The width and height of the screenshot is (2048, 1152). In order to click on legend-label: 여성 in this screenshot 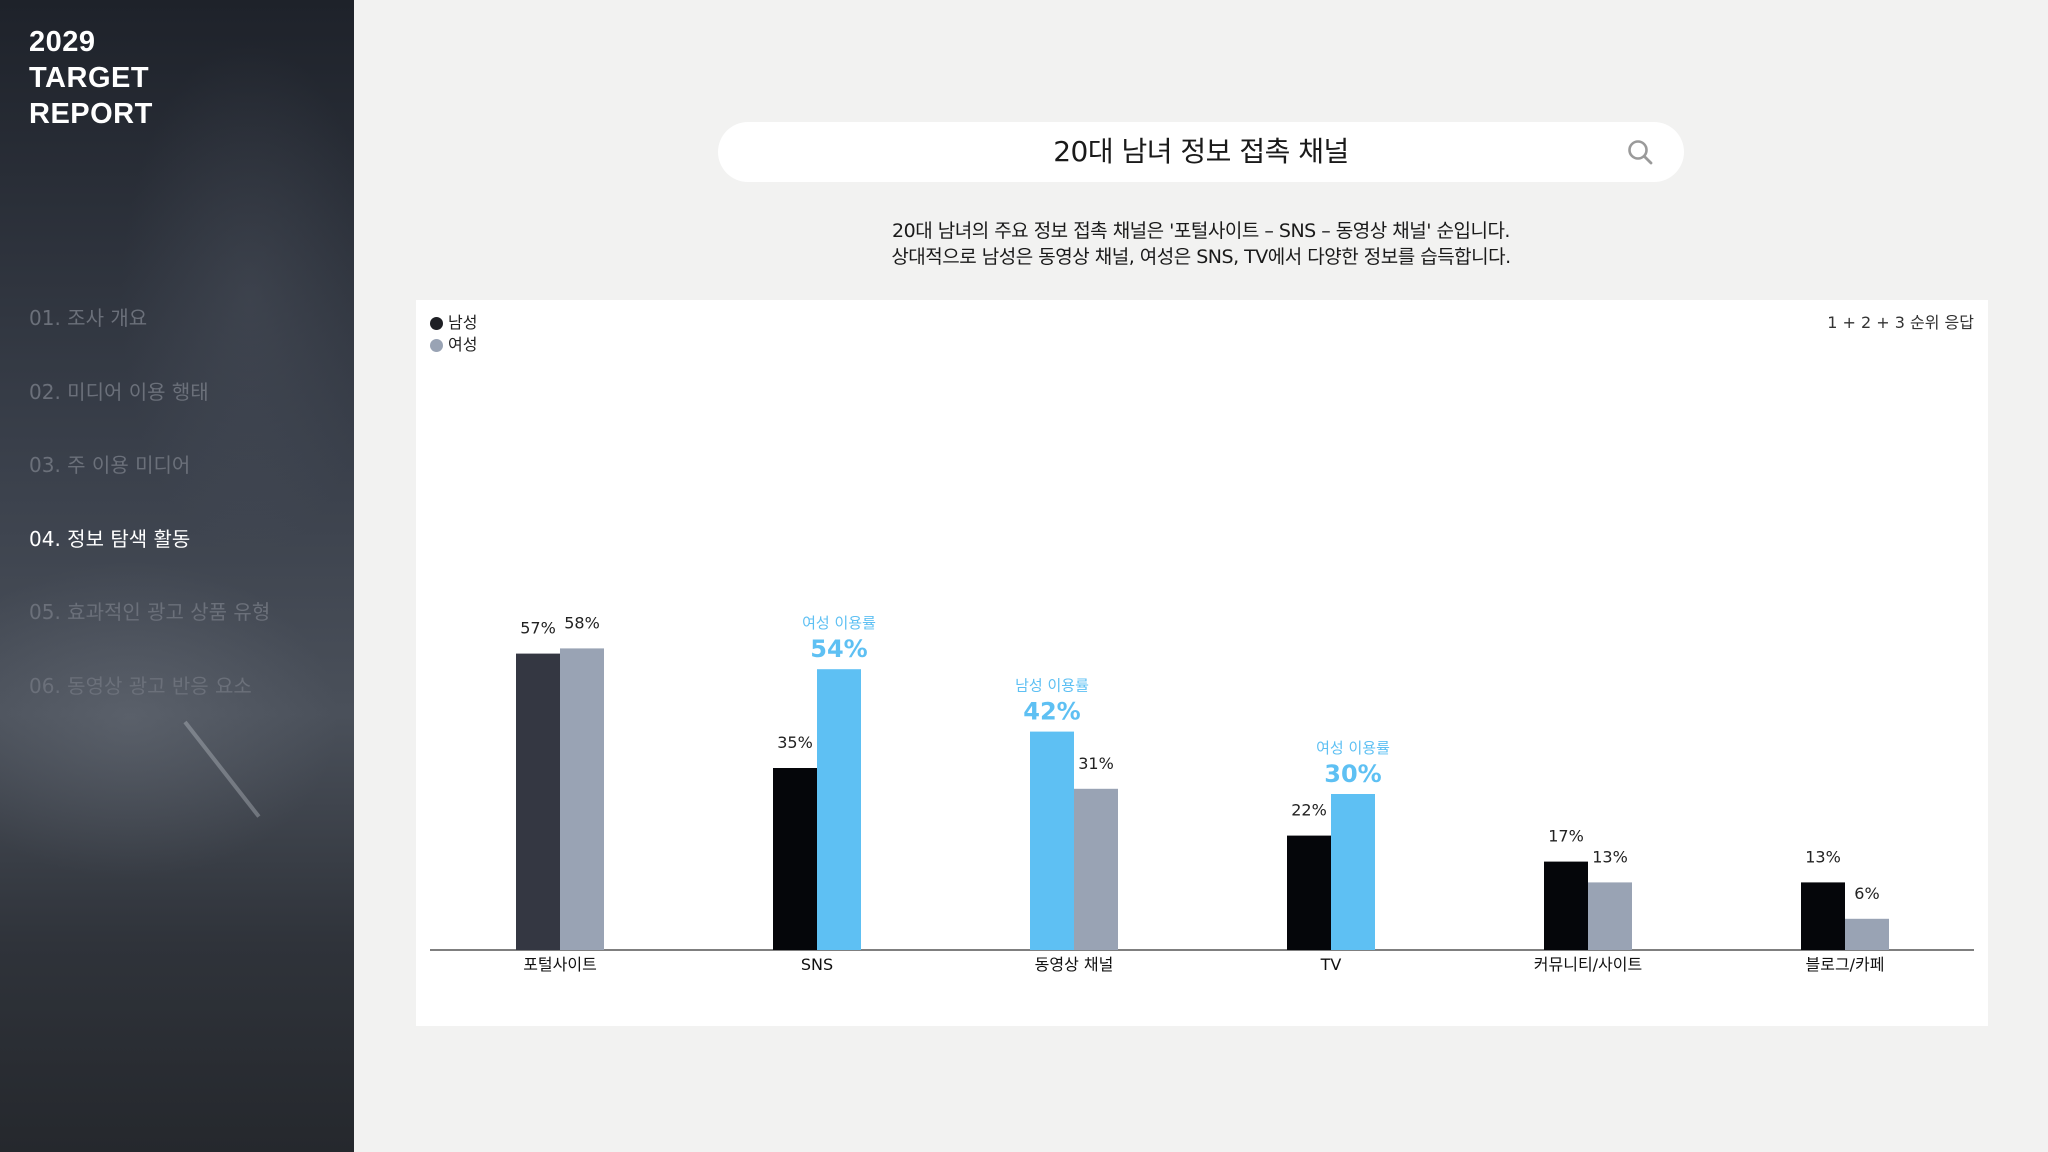, I will do `click(463, 344)`.